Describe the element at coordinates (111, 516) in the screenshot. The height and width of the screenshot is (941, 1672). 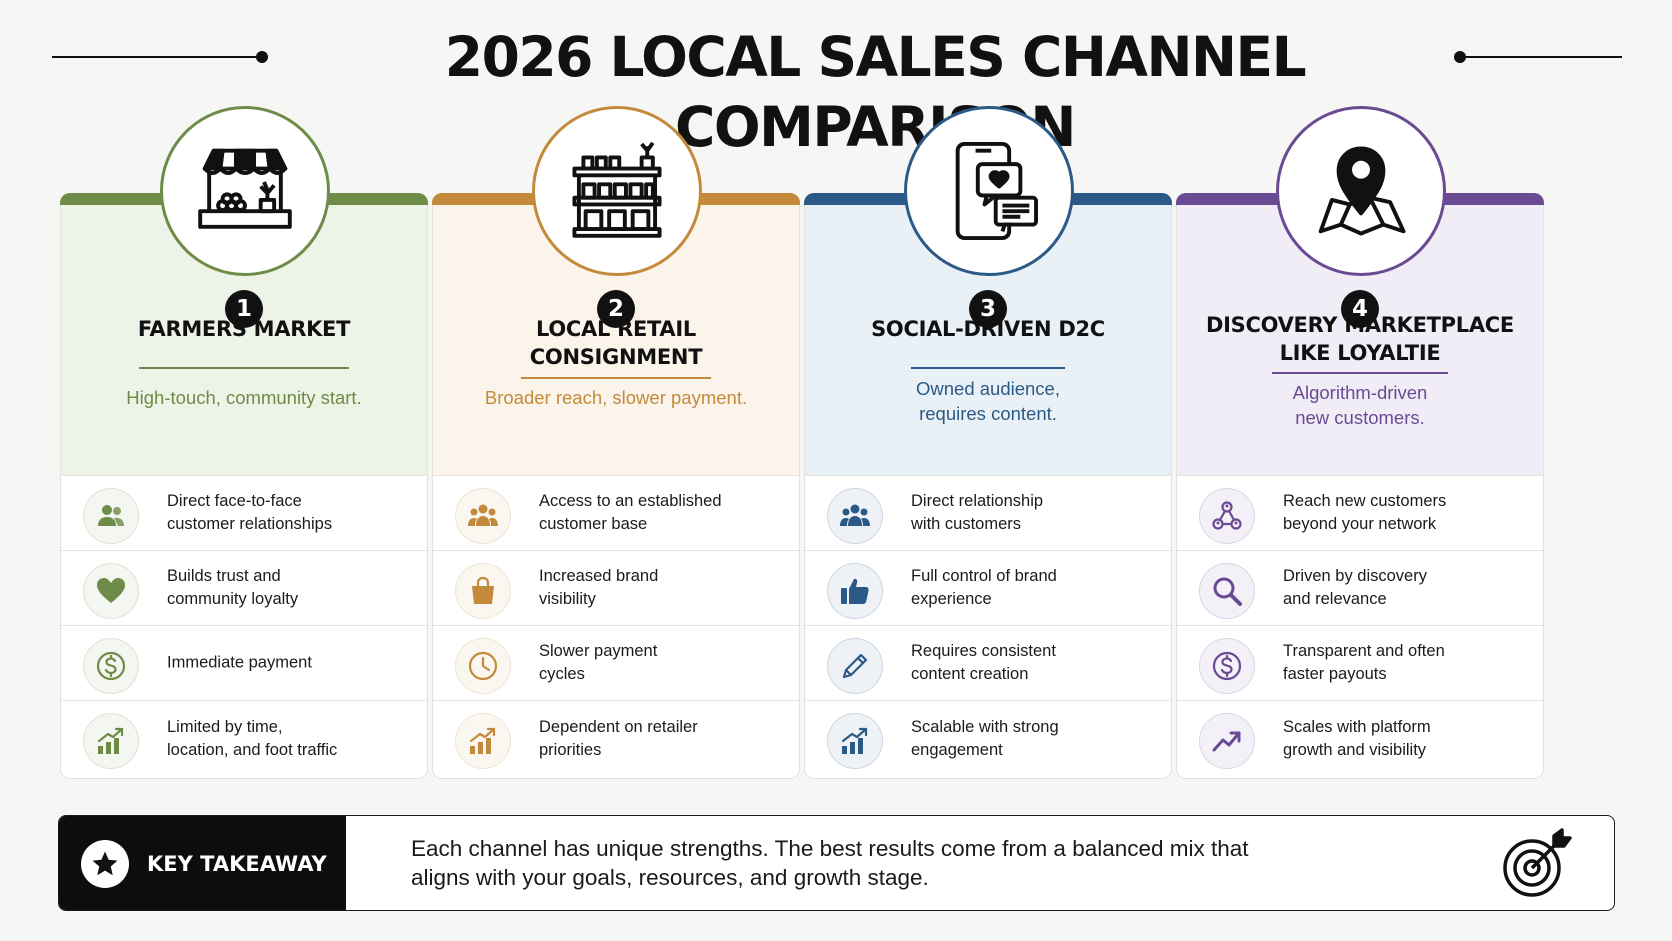
I see `people-icon` at that location.